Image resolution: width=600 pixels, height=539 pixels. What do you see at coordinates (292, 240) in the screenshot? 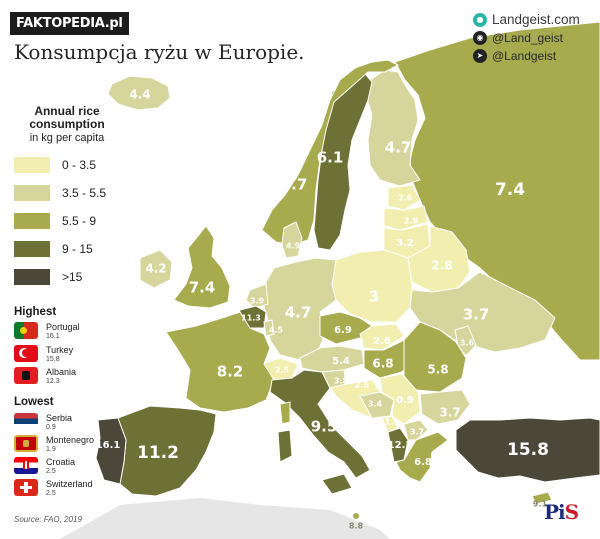
I see `denmark-region` at bounding box center [292, 240].